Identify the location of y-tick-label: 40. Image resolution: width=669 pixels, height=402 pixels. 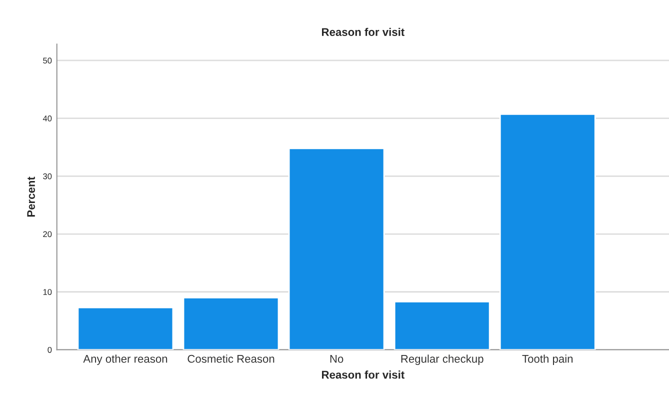
(47, 118).